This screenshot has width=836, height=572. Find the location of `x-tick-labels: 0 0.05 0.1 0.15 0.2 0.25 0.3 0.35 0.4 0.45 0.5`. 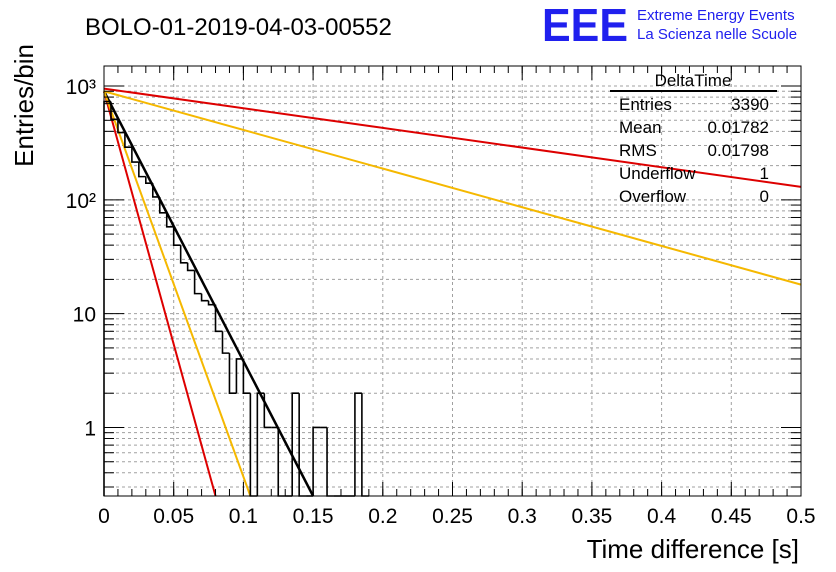

x-tick-labels: 0 0.05 0.1 0.15 0.2 0.25 0.3 0.35 0.4 0.45 0.5 is located at coordinates (456, 516).